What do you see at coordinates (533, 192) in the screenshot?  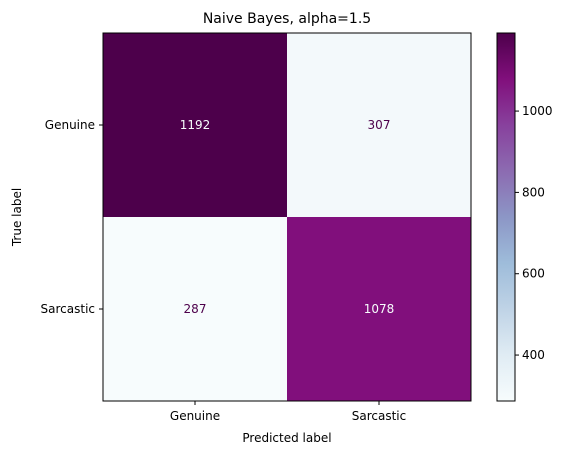 I see `colorbar-tick-label: 800` at bounding box center [533, 192].